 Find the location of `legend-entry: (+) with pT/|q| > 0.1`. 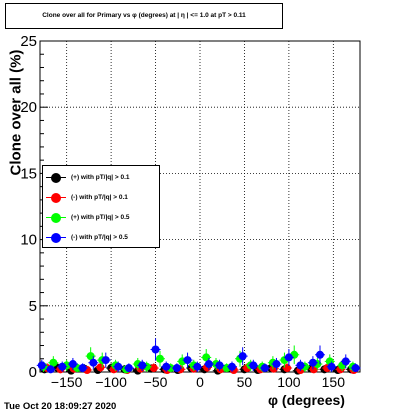

legend-entry: (+) with pT/|q| > 0.1 is located at coordinates (101, 178).